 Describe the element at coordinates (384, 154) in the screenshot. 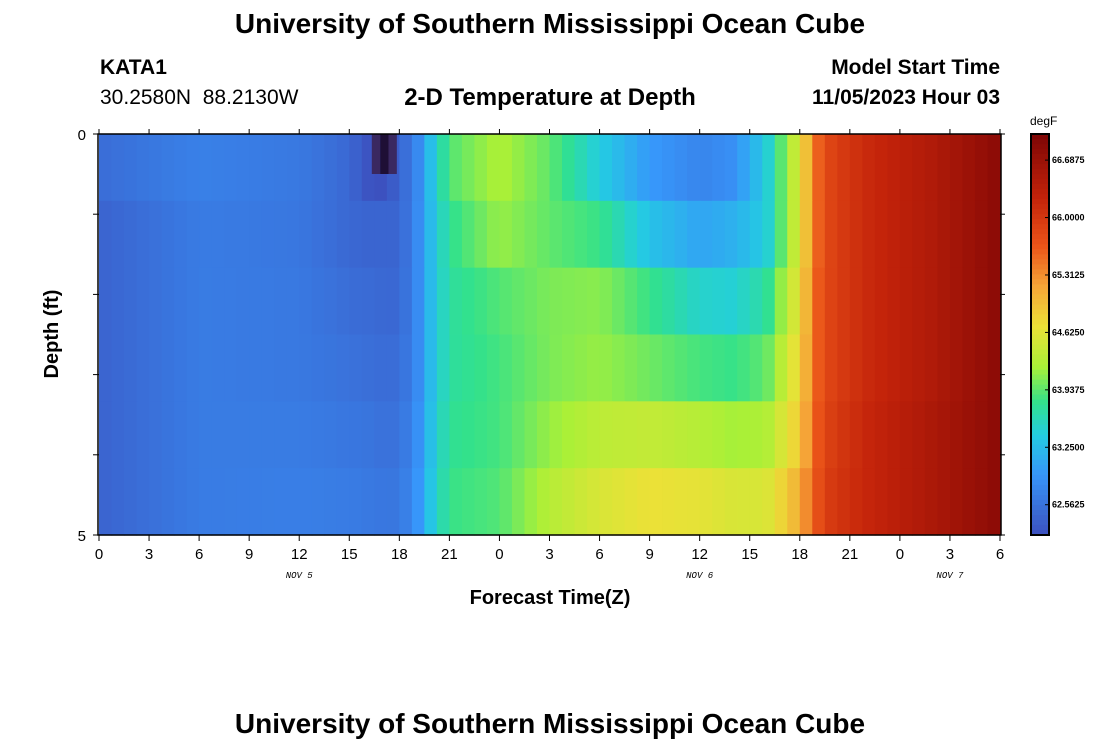

I see `heatmap-anomaly-cells` at that location.